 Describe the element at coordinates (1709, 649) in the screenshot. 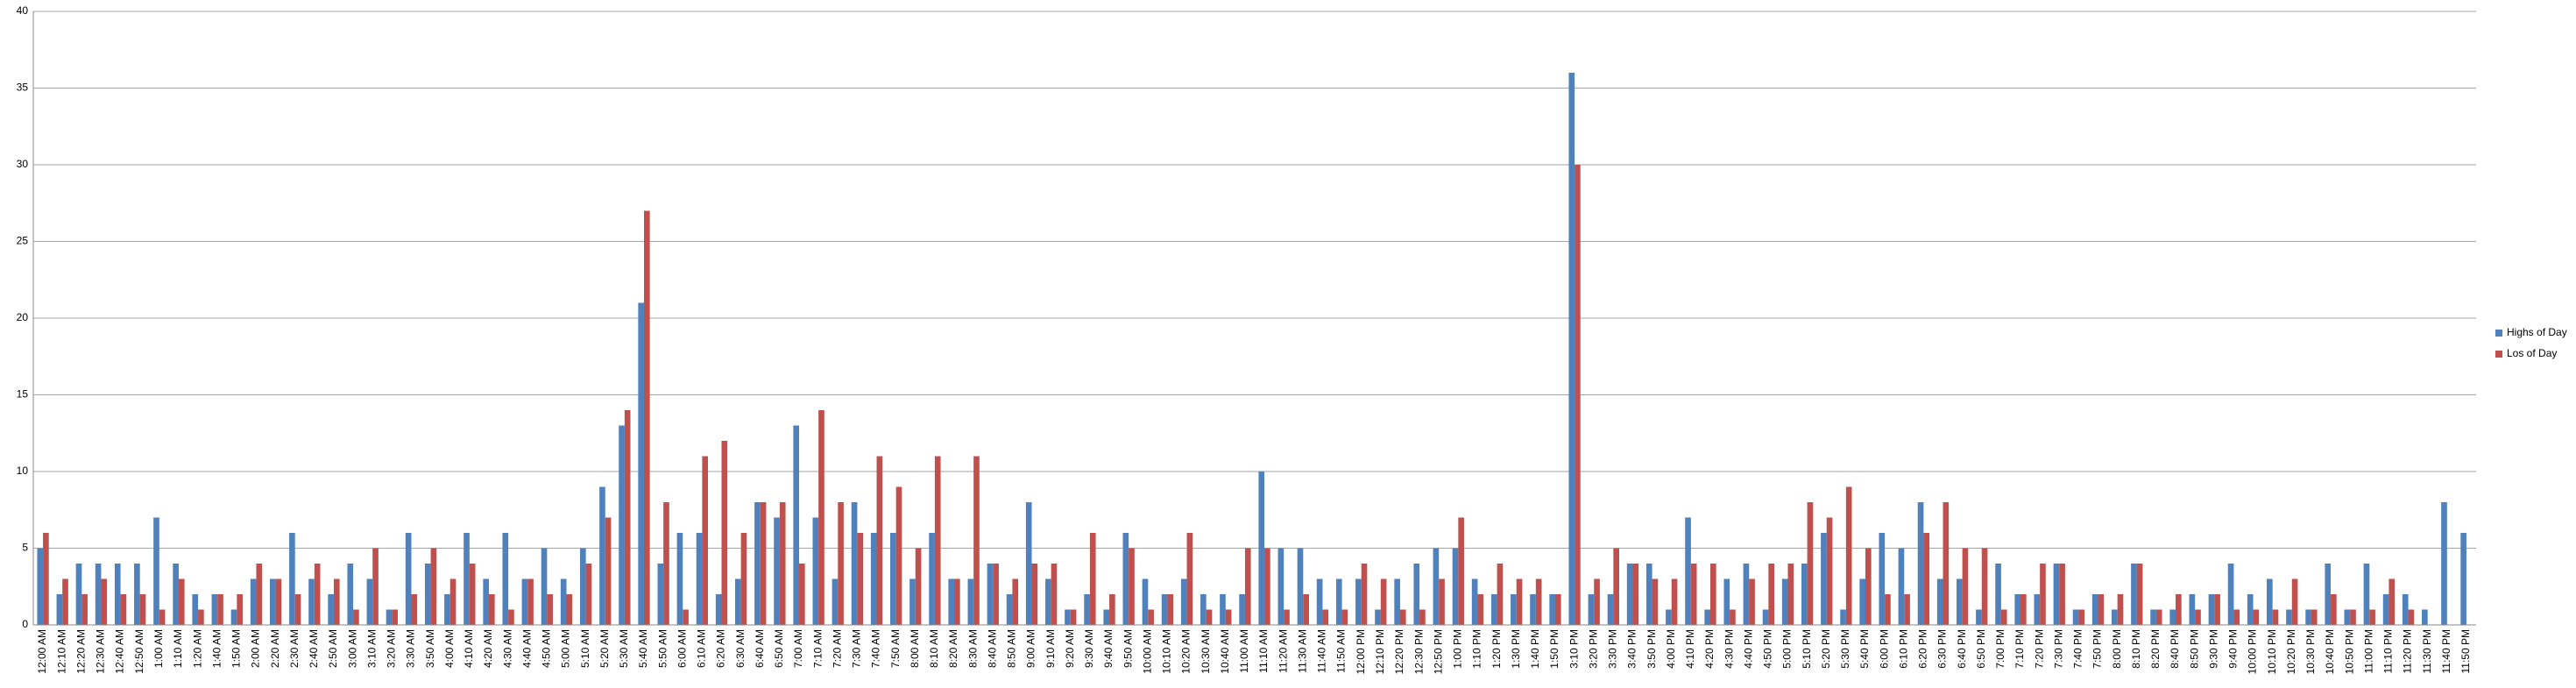

I see `x-tick-label: 4:20 PM` at that location.